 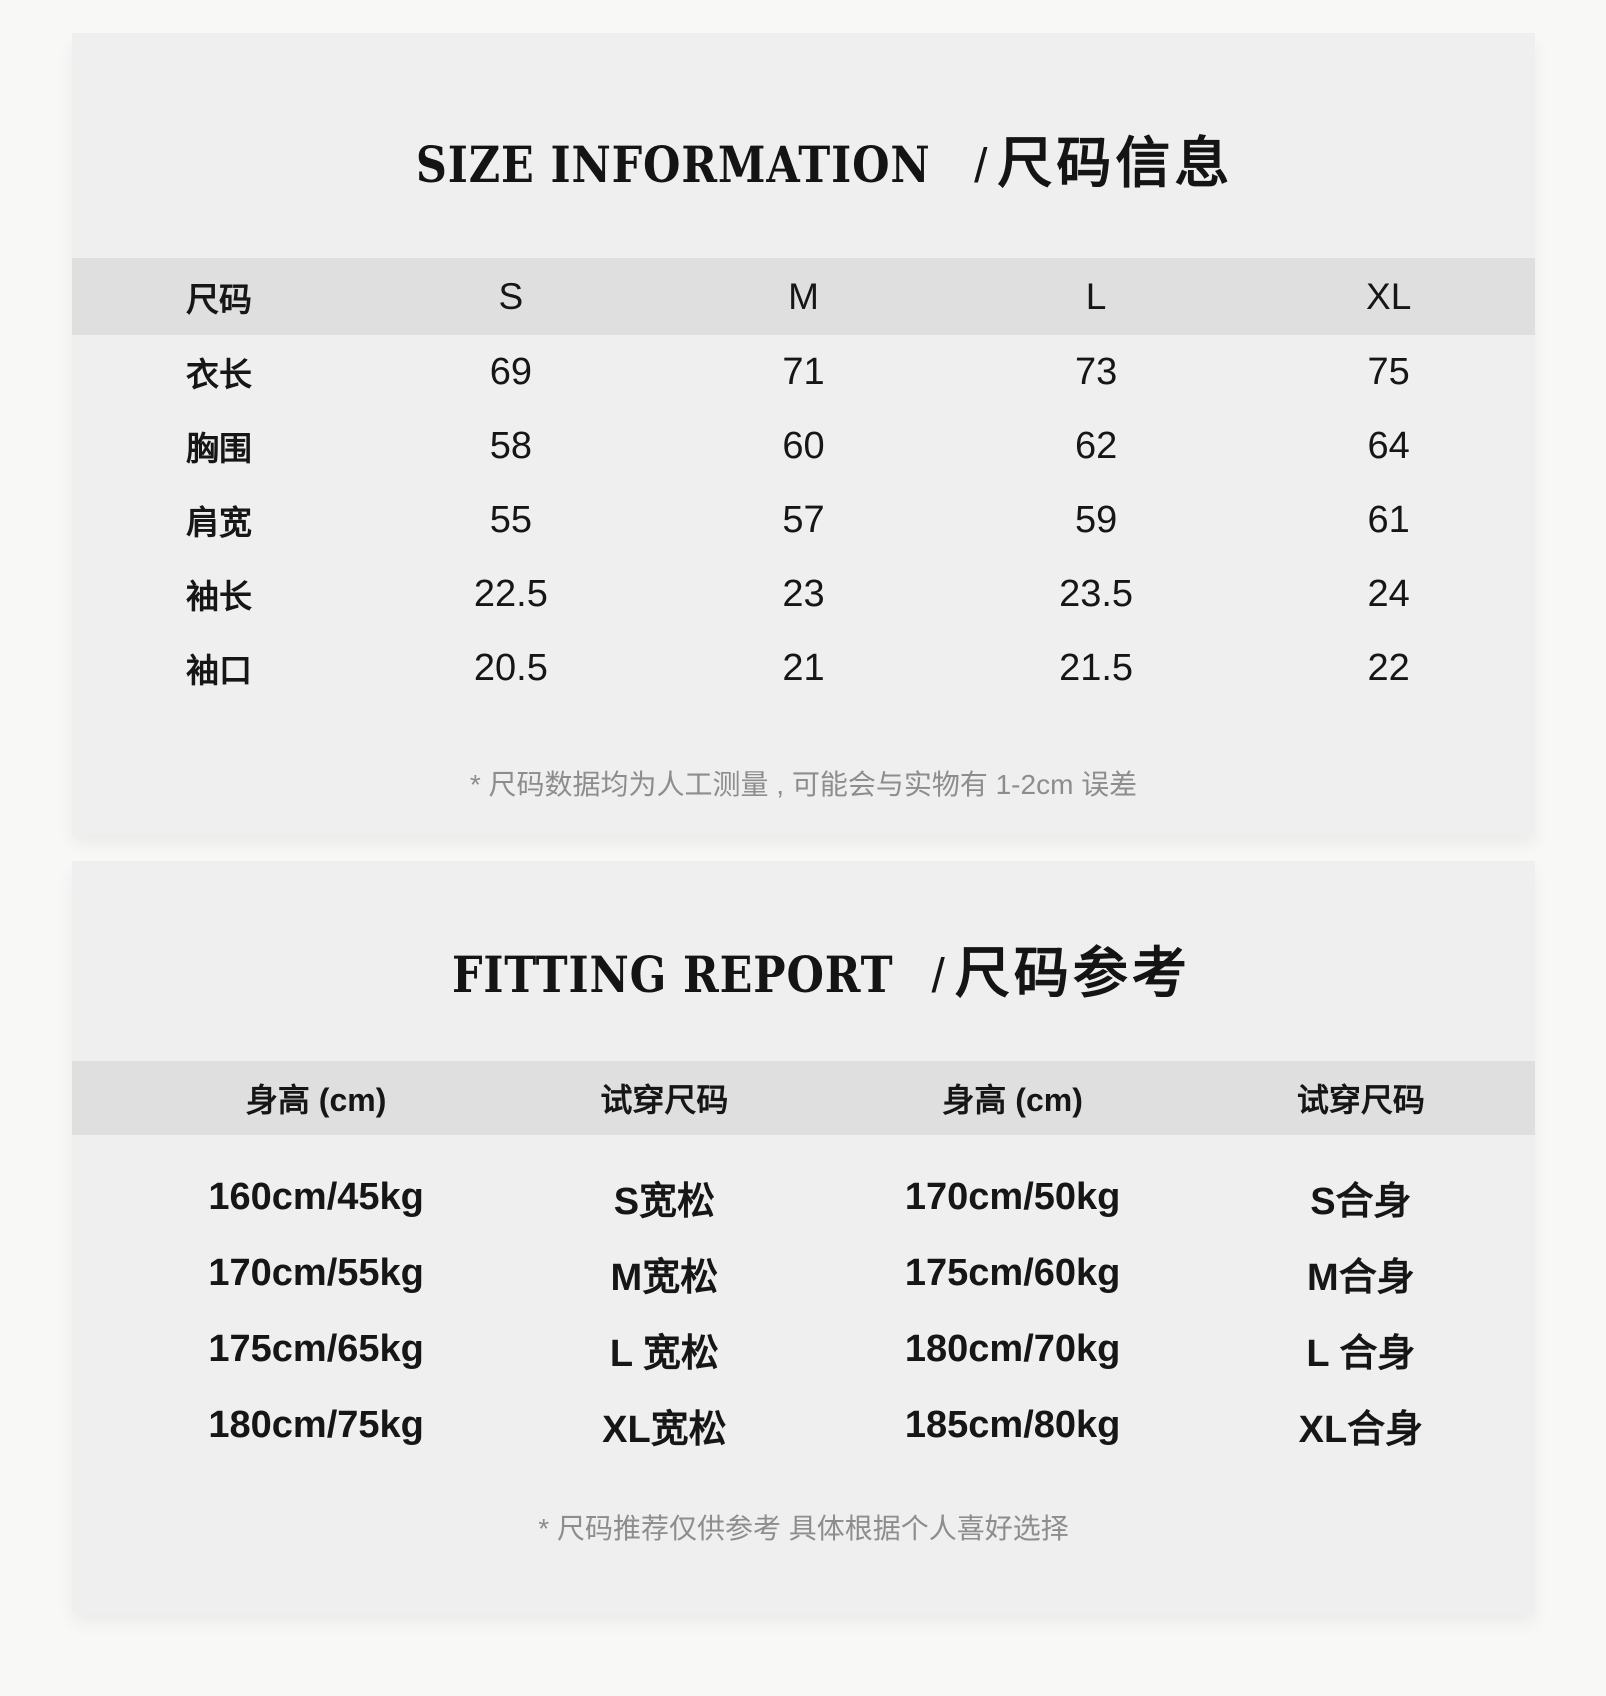 I want to click on size-value: 55, so click(x=511, y=519).